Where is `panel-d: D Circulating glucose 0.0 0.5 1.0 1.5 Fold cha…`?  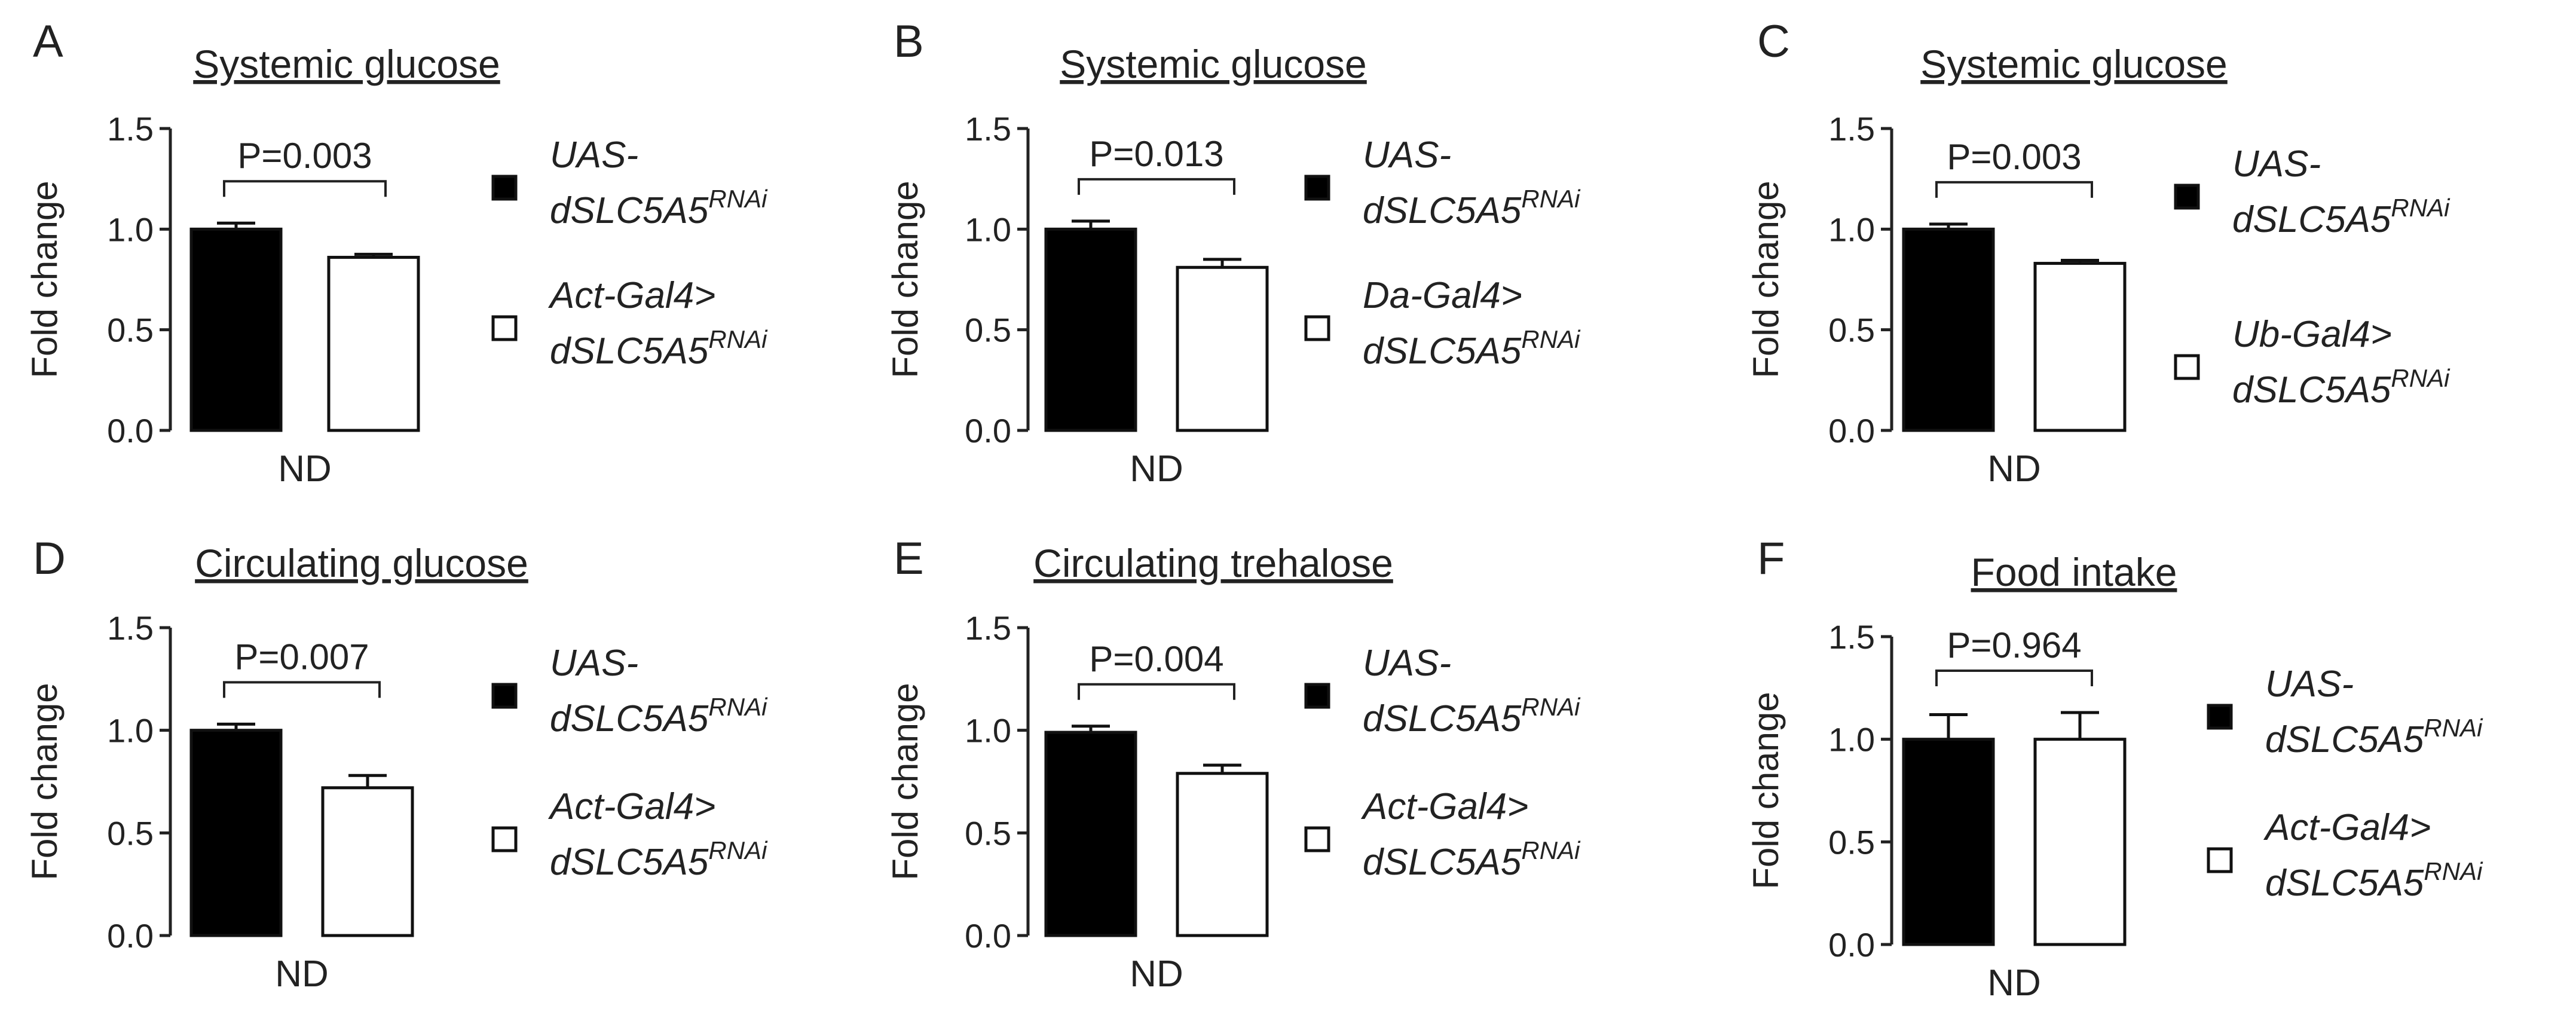
panel-d: D Circulating glucose 0.0 0.5 1.0 1.5 Fold cha… is located at coordinates (396, 764).